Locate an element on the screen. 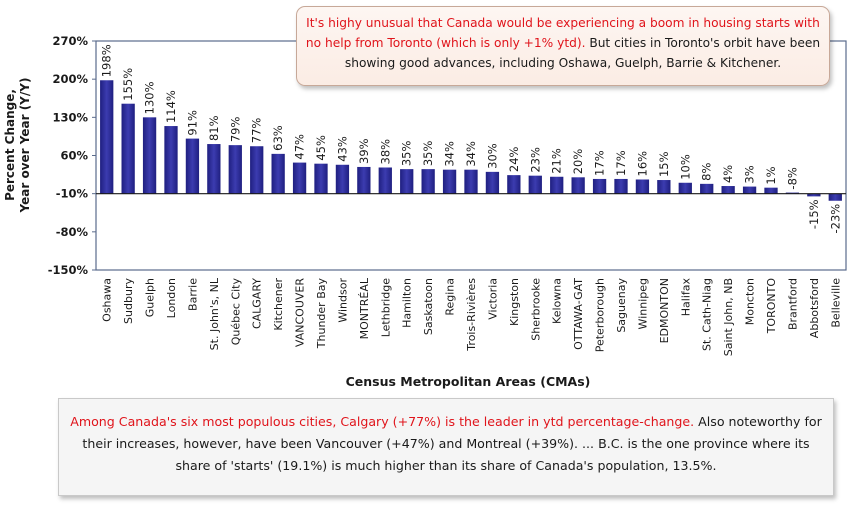  value-label: 63% is located at coordinates (278, 138).